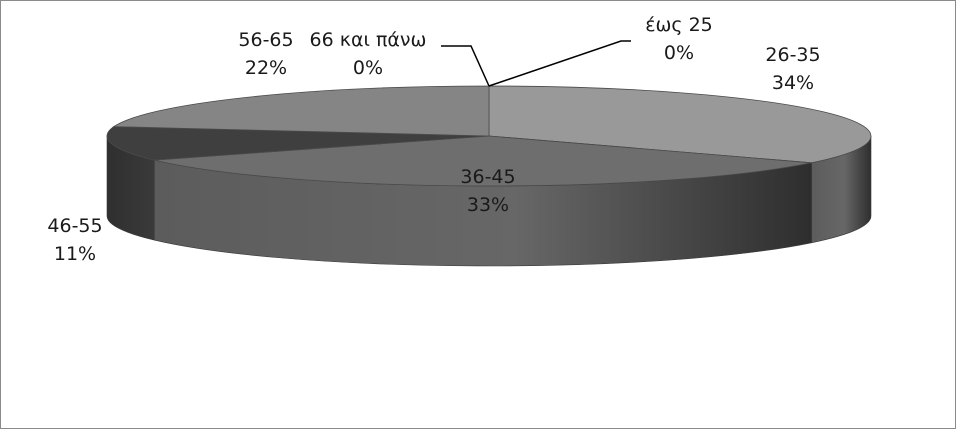  Describe the element at coordinates (792, 55) in the screenshot. I see `data-label-category: 26-35` at that location.